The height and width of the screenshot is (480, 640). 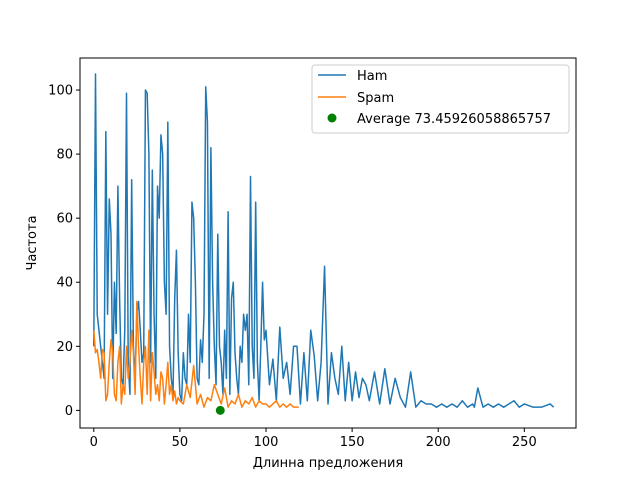 What do you see at coordinates (64, 251) in the screenshot?
I see `y-axis-ticks: 0 20 40 60 80 100` at bounding box center [64, 251].